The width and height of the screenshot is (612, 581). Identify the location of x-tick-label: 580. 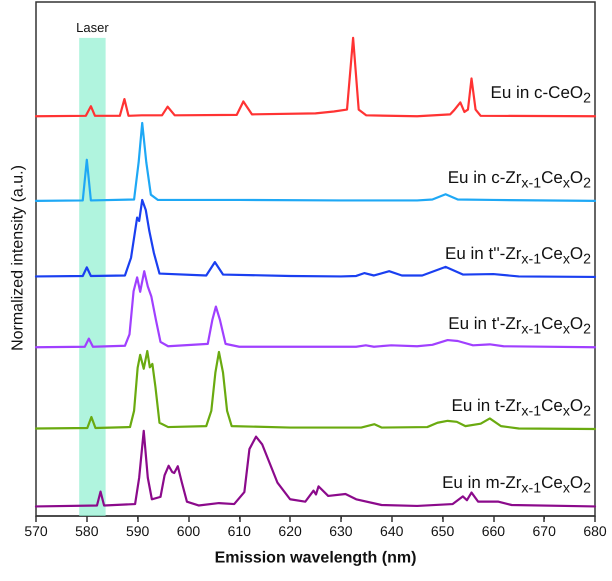
(87, 531).